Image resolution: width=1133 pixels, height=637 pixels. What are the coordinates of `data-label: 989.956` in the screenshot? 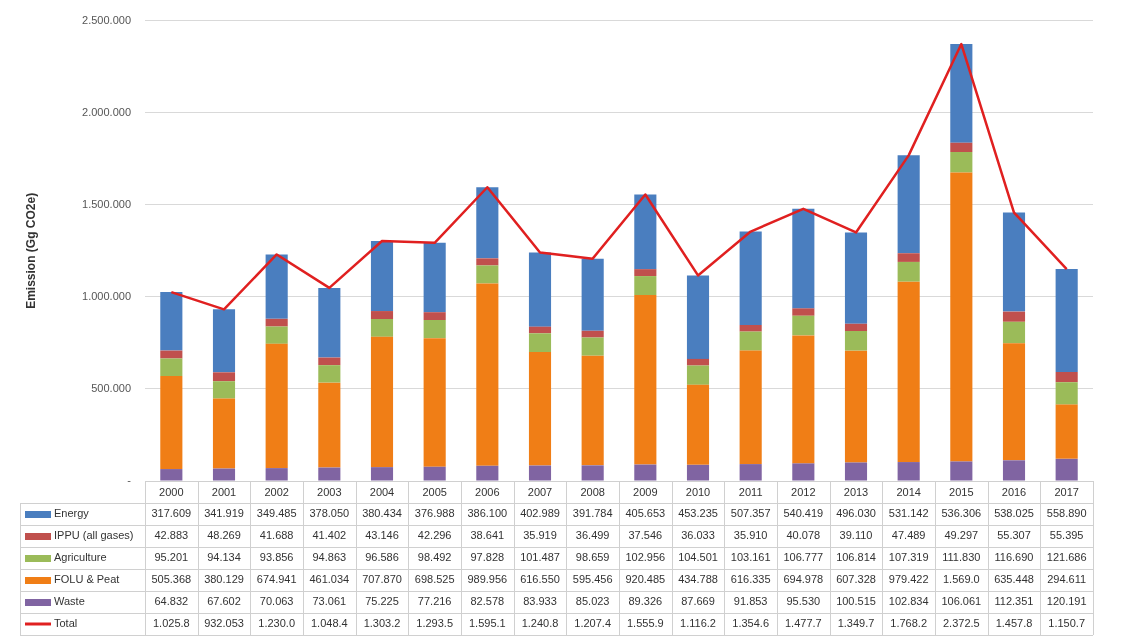 It's located at (487, 579).